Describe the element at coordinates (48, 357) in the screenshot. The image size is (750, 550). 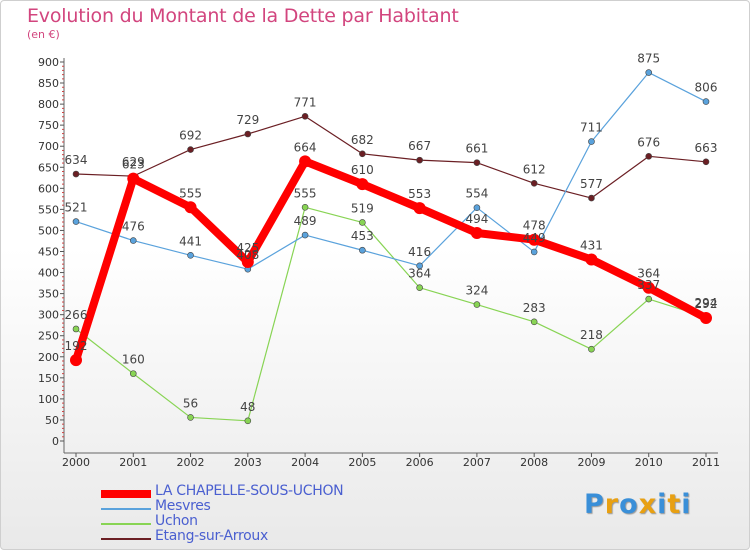
I see `y-tick-label: 200` at that location.